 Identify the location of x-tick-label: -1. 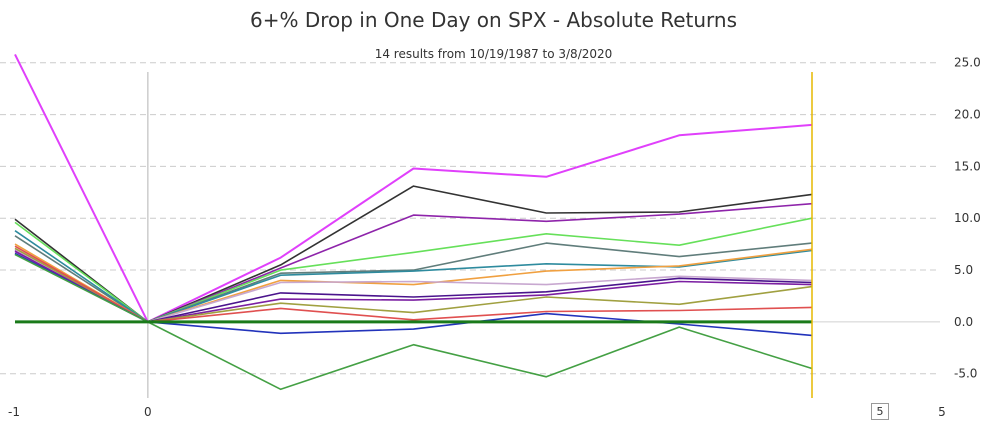
(14, 412).